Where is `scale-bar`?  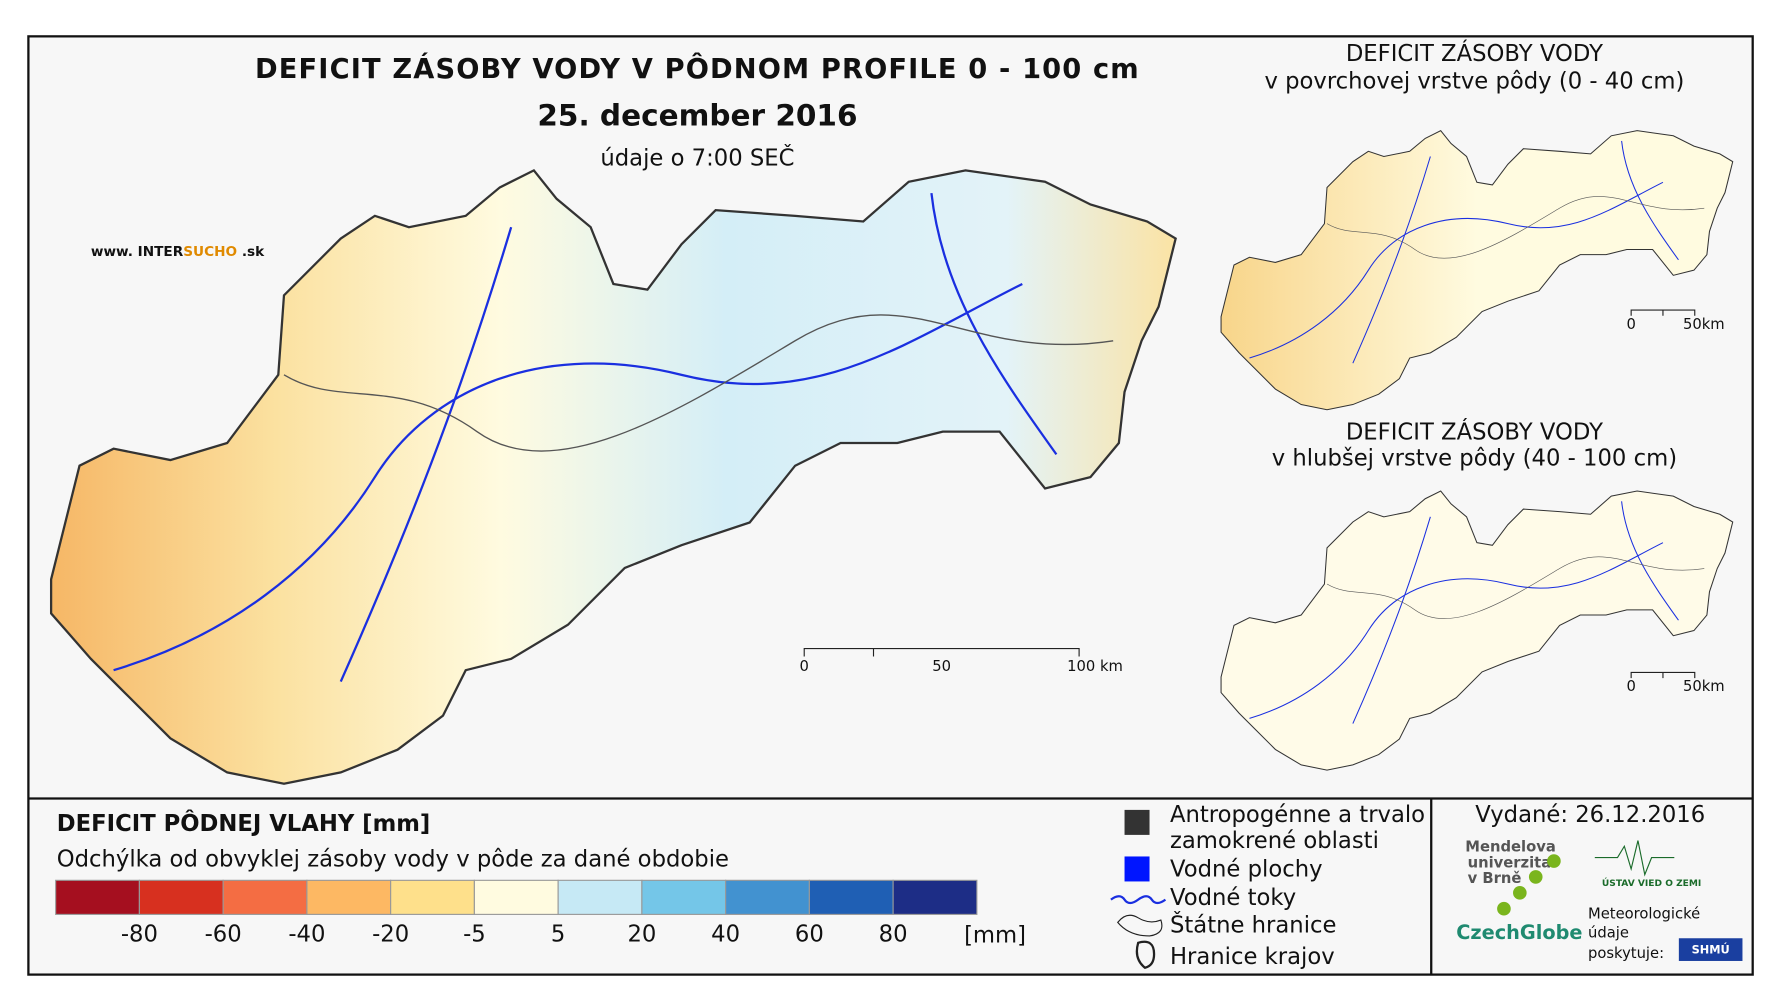 scale-bar is located at coordinates (941, 652).